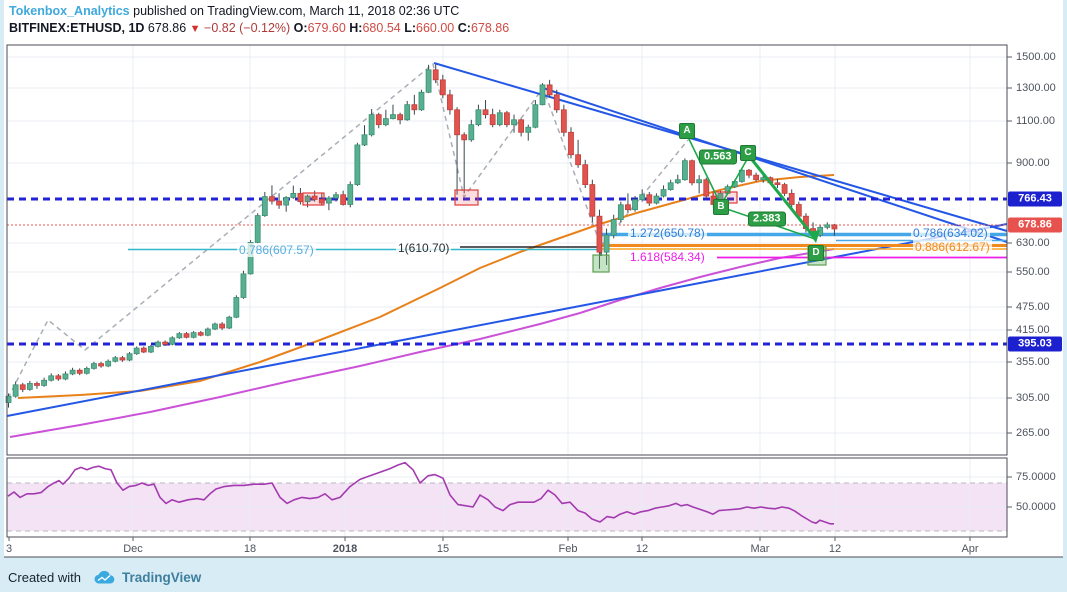 Image resolution: width=1067 pixels, height=592 pixels. I want to click on legend-ma100: MA (100, close), so click(63, 94).